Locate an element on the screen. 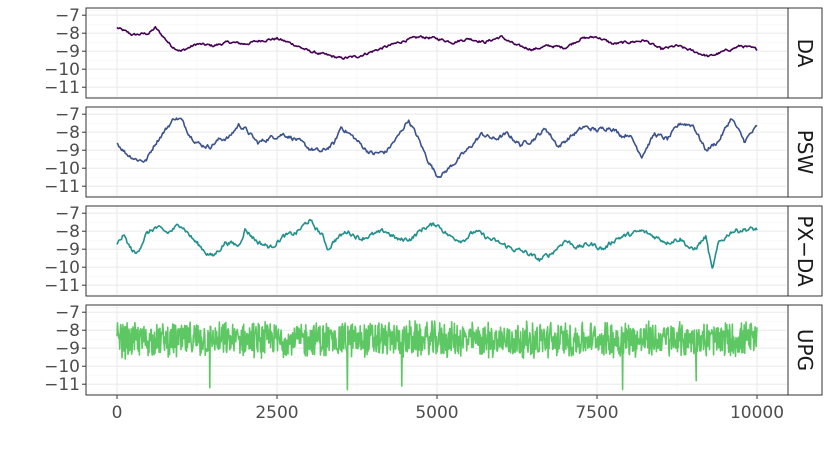 The image size is (830, 467). facet-label: PSW is located at coordinates (805, 152).